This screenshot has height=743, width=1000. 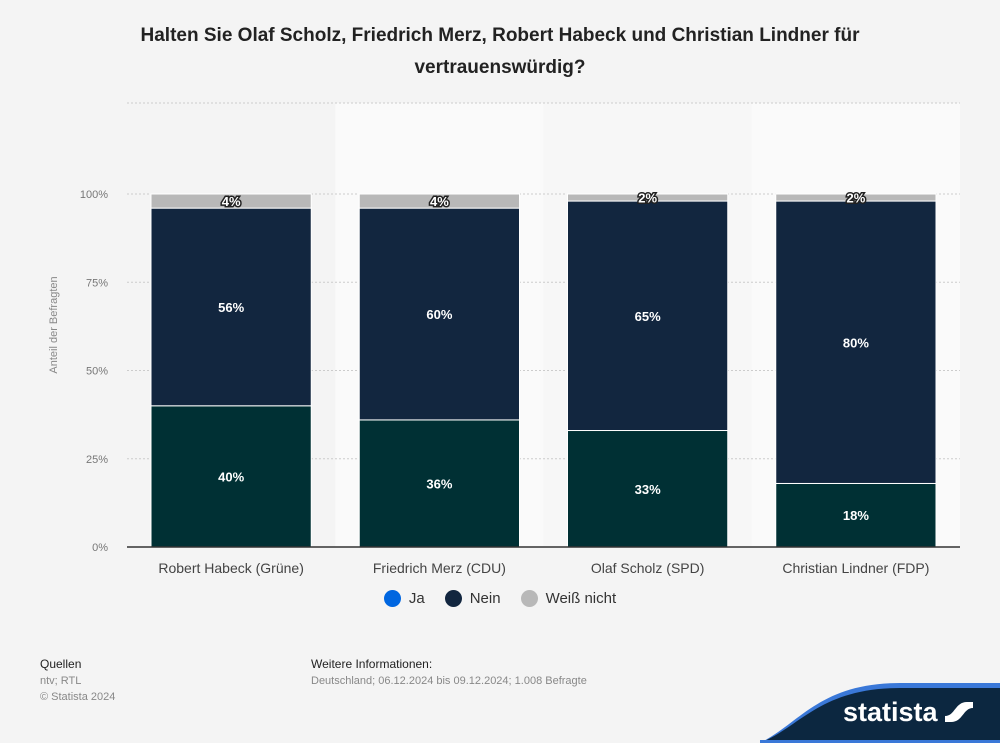 What do you see at coordinates (485, 598) in the screenshot?
I see `legend-label: Nein` at bounding box center [485, 598].